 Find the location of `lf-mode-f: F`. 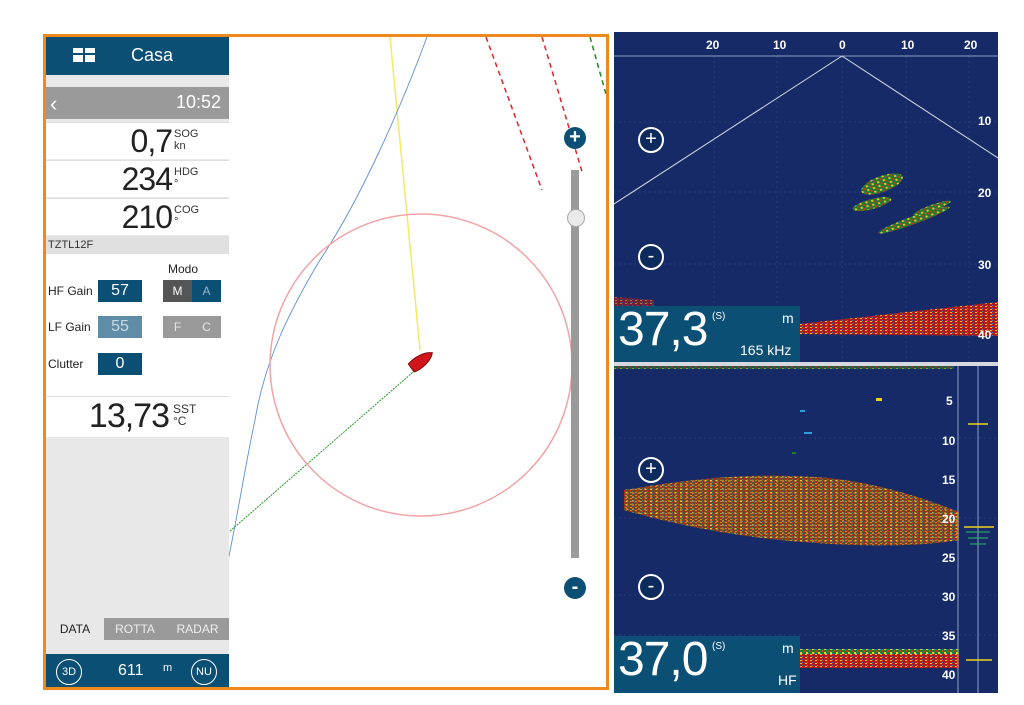

lf-mode-f: F is located at coordinates (177, 327).